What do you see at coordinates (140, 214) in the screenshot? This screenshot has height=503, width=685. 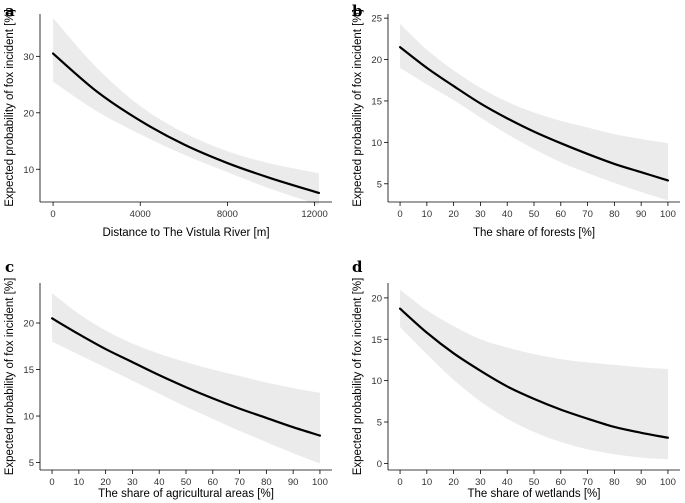 I see `x-tick-label: 4000` at bounding box center [140, 214].